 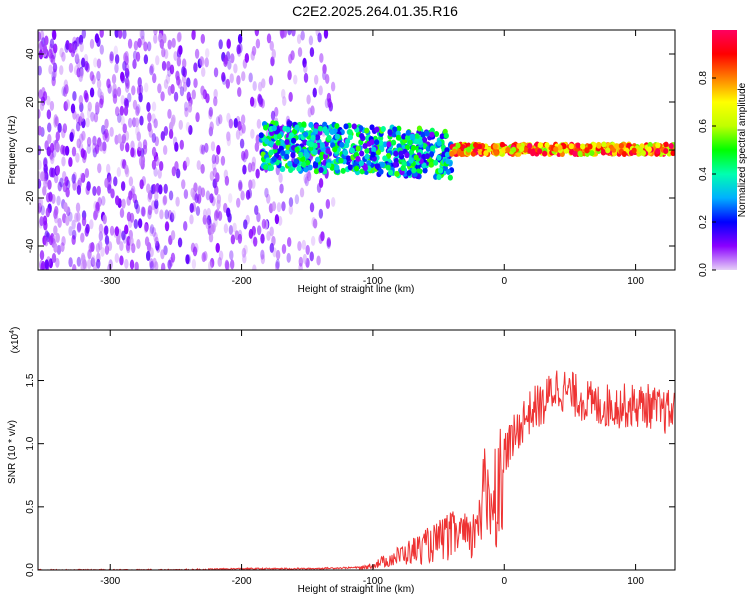 I want to click on snr-y-tick-label: 1.5, so click(x=30, y=380).